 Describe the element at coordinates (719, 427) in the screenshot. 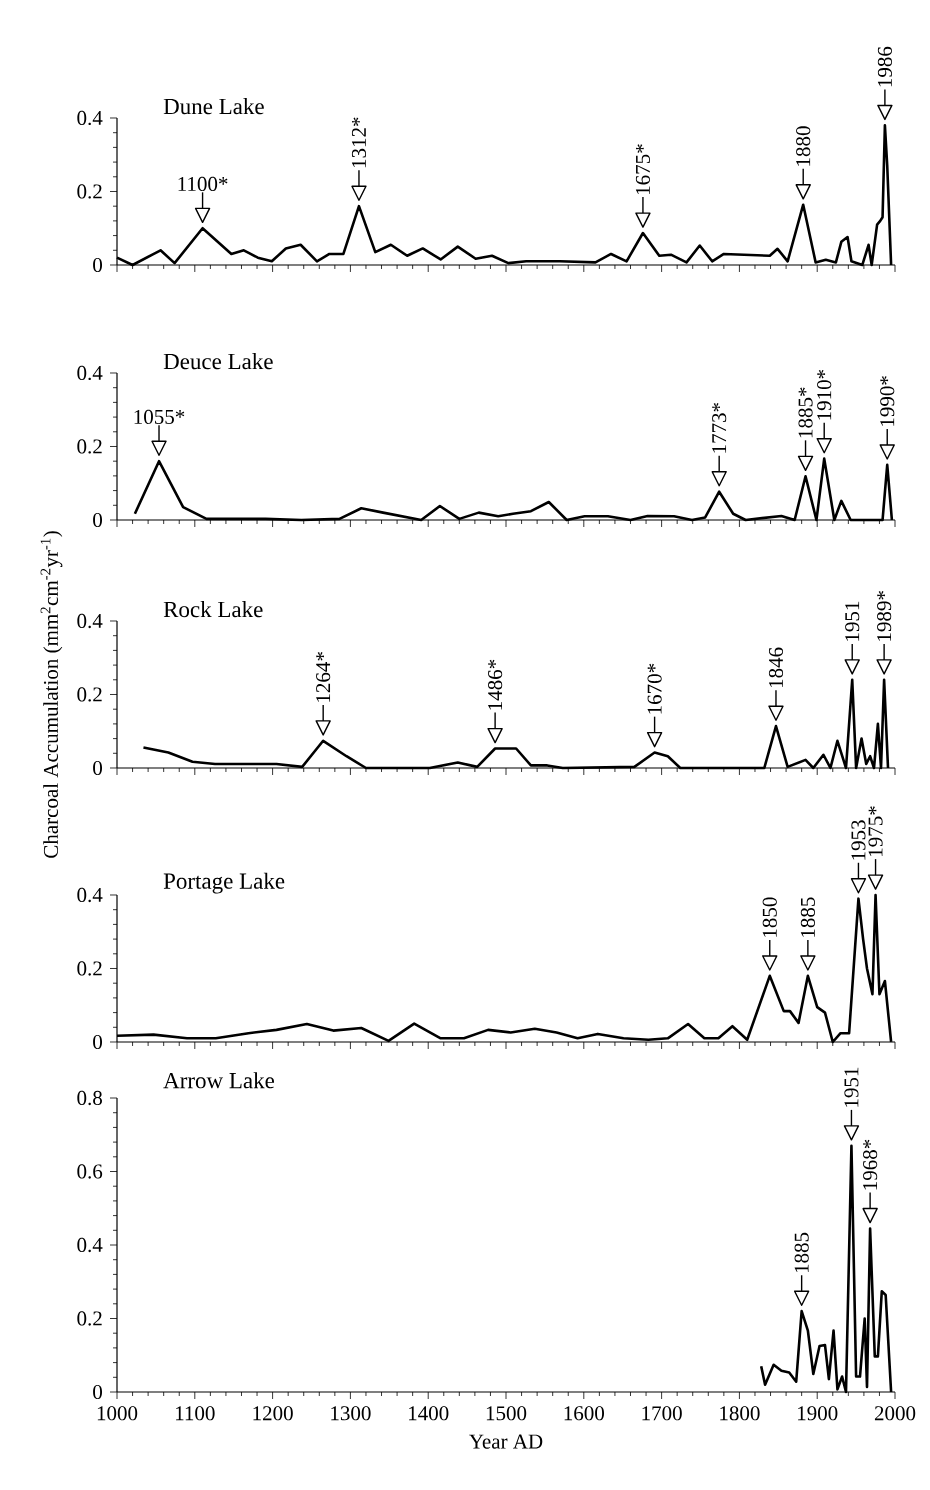

I see `annotation: 1773*` at that location.